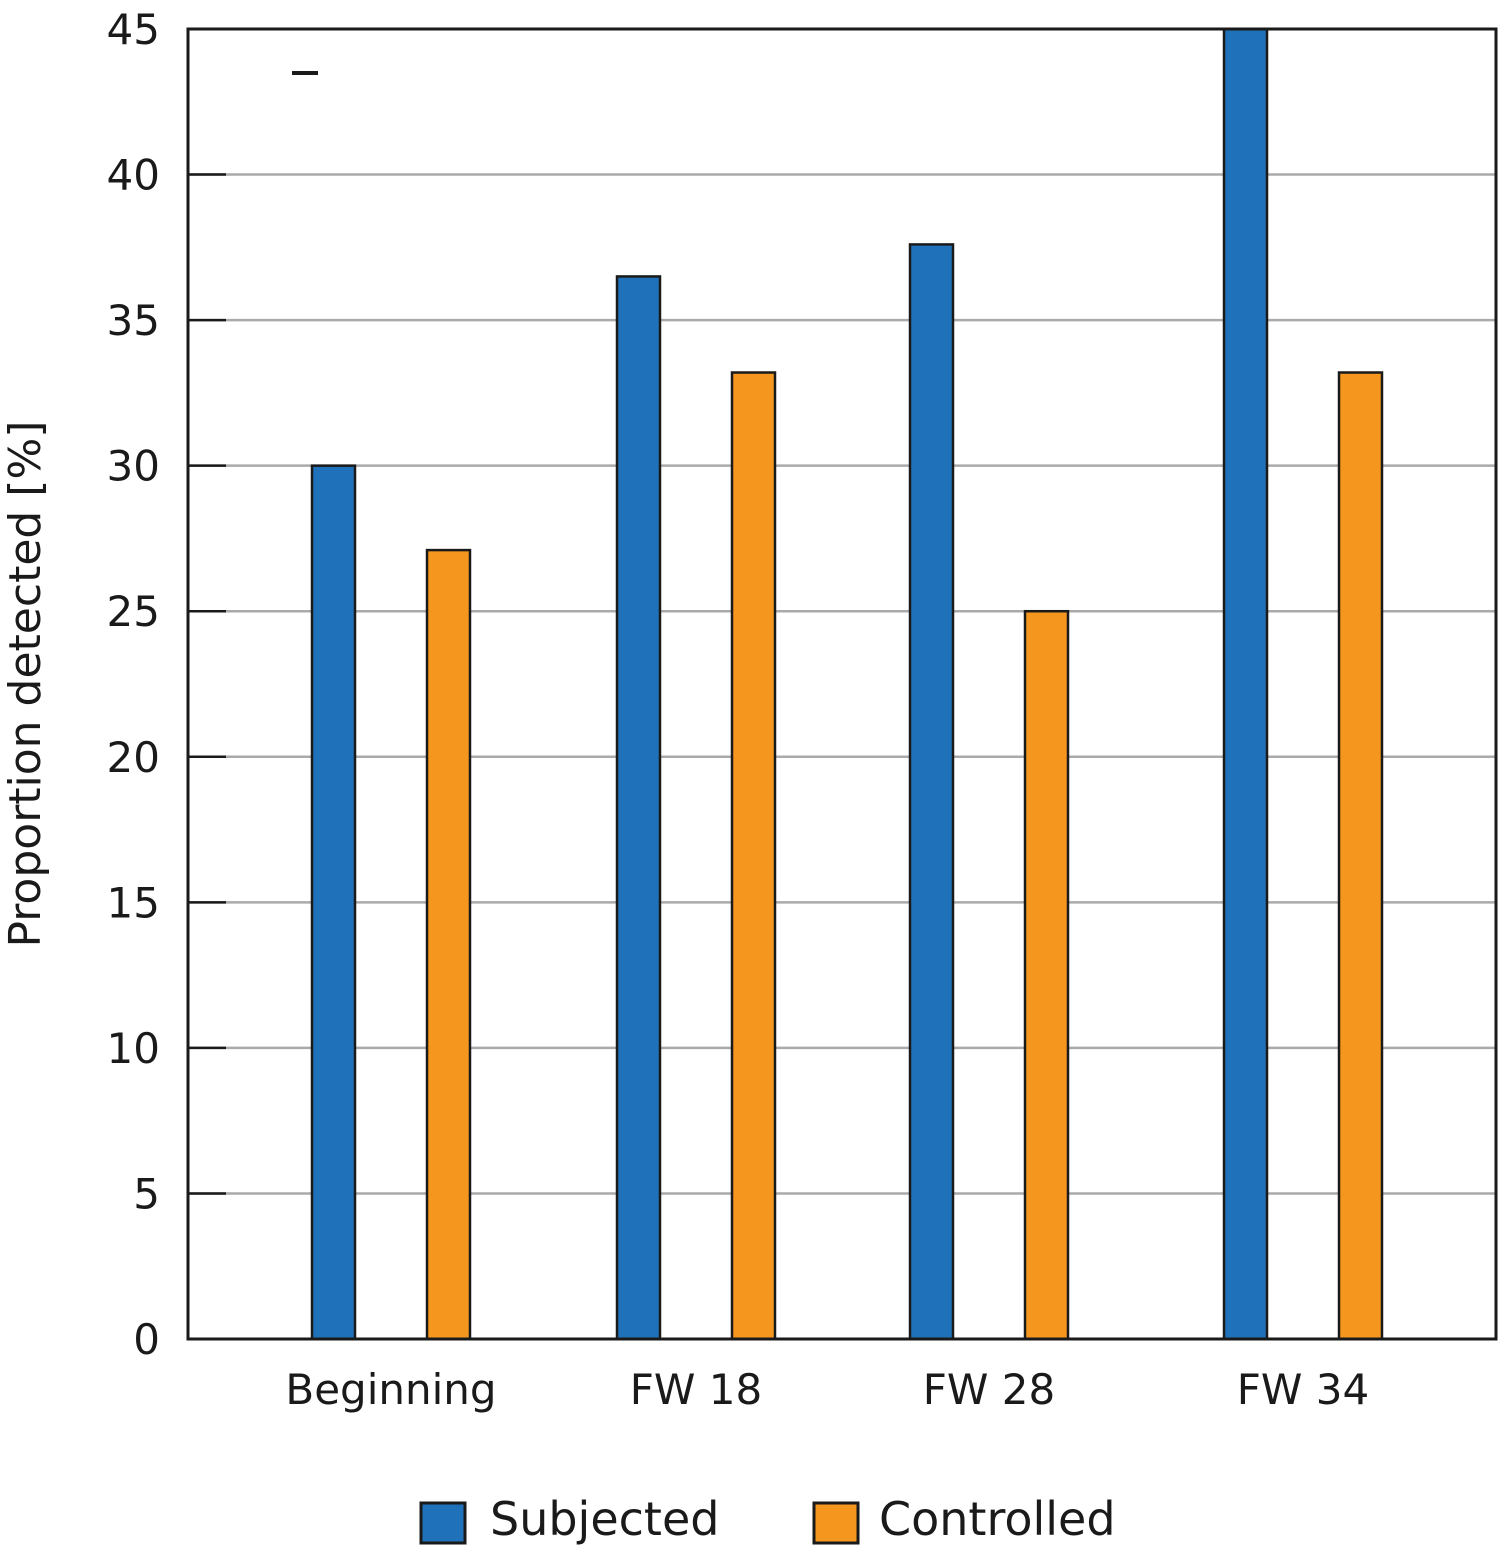 The height and width of the screenshot is (1549, 1501). What do you see at coordinates (146, 1193) in the screenshot?
I see `y-tick-label: 5` at bounding box center [146, 1193].